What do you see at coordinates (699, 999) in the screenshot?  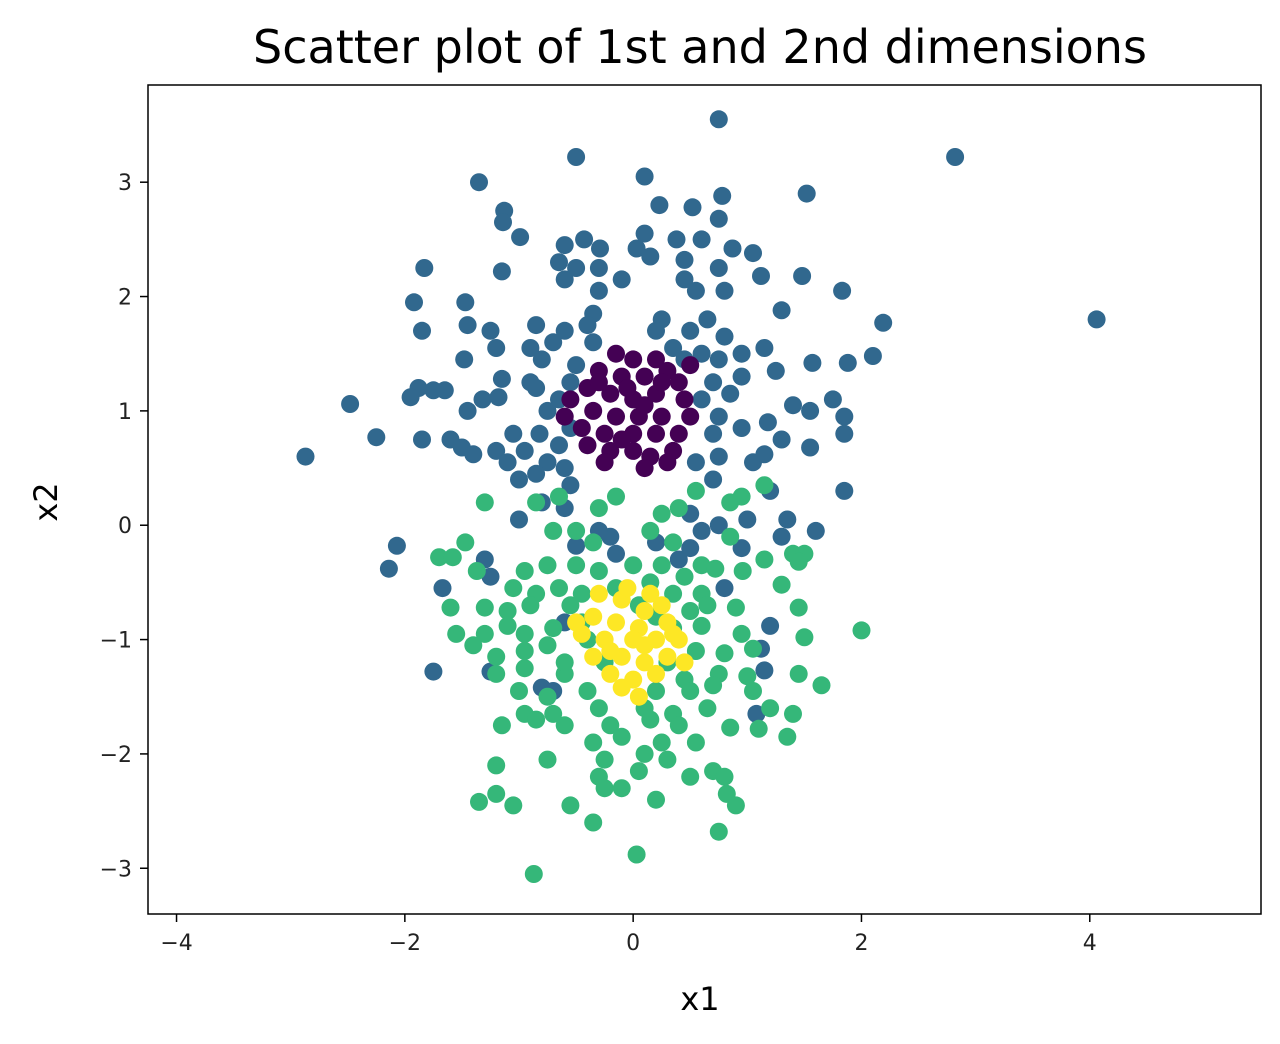 I see `x-axis-label: x1` at bounding box center [699, 999].